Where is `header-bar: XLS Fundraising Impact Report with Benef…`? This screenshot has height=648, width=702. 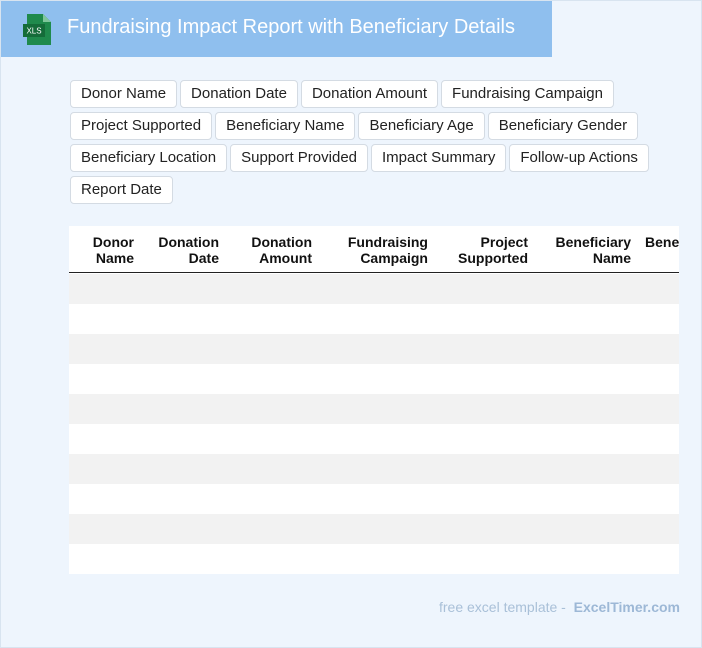
header-bar: XLS Fundraising Impact Report with Benef… is located at coordinates (276, 29).